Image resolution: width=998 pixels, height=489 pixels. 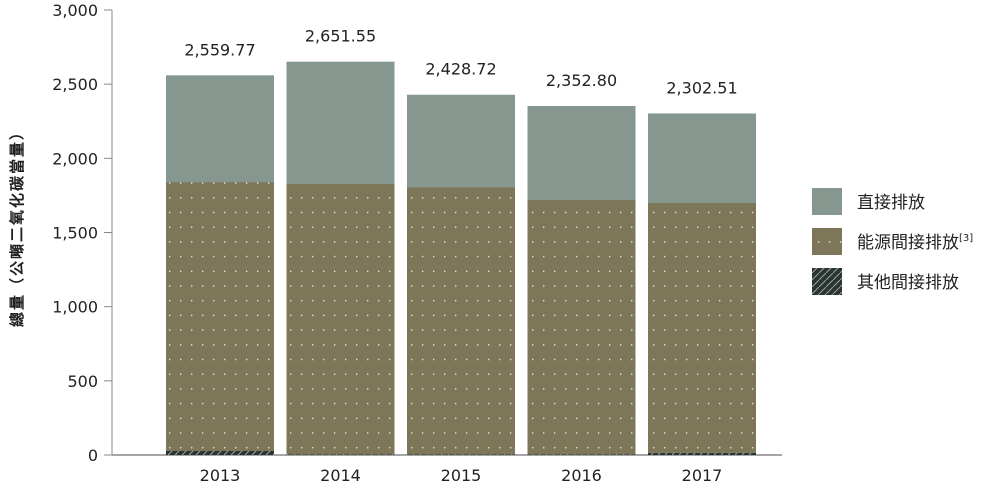 What do you see at coordinates (461, 475) in the screenshot?
I see `x-tick-label: 2015` at bounding box center [461, 475].